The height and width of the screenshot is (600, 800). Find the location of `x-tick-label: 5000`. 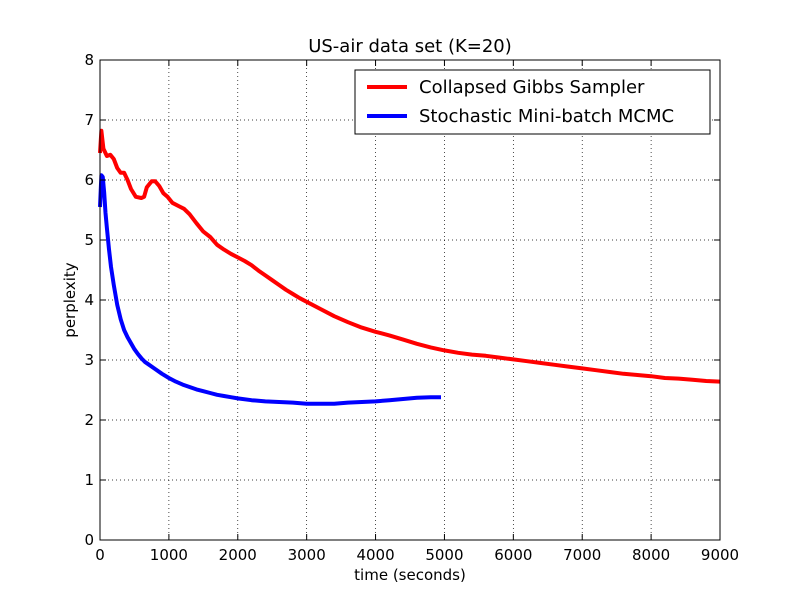

x-tick-label: 5000 is located at coordinates (444, 555).